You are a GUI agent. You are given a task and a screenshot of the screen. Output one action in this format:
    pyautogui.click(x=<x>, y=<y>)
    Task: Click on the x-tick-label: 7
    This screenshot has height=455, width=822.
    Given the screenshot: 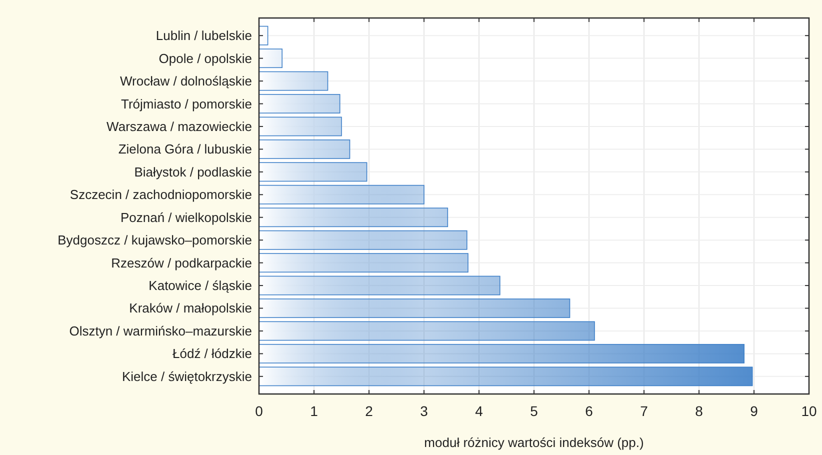 What is the action you would take?
    pyautogui.click(x=644, y=411)
    